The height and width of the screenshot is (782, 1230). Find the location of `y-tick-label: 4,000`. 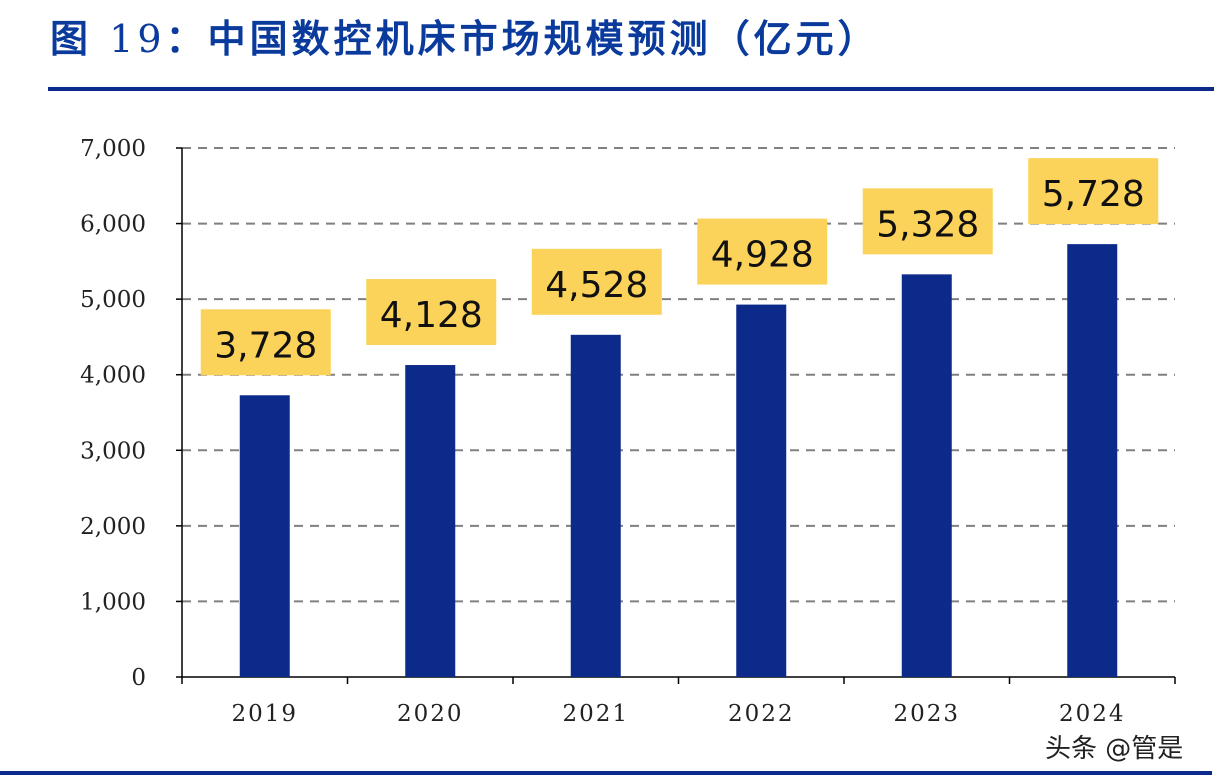

y-tick-label: 4,000 is located at coordinates (113, 376).